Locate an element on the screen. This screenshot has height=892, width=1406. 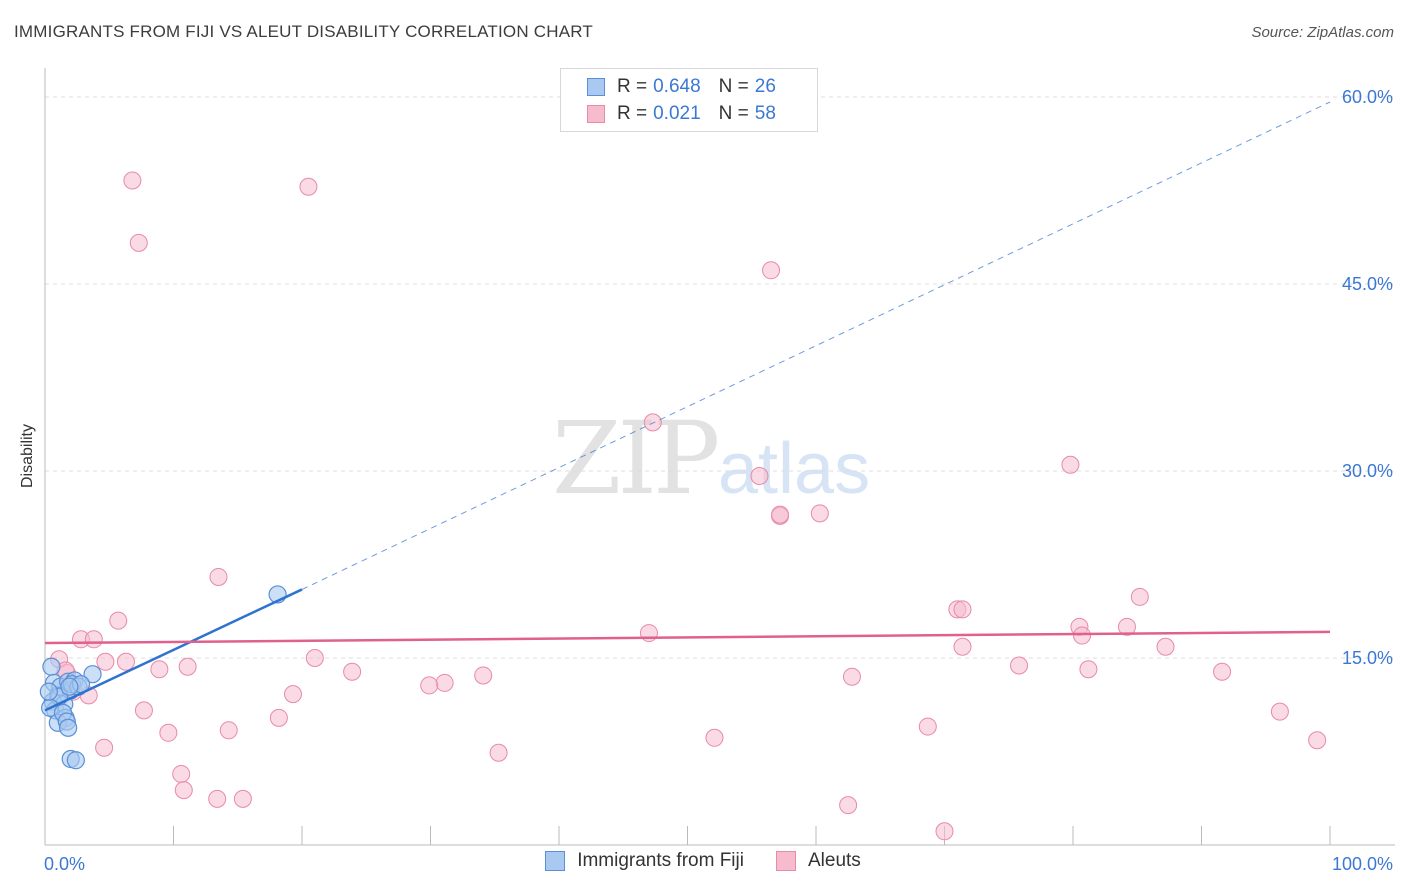
bottom-legend-label-aleut: Aleuts is located at coordinates (834, 860).